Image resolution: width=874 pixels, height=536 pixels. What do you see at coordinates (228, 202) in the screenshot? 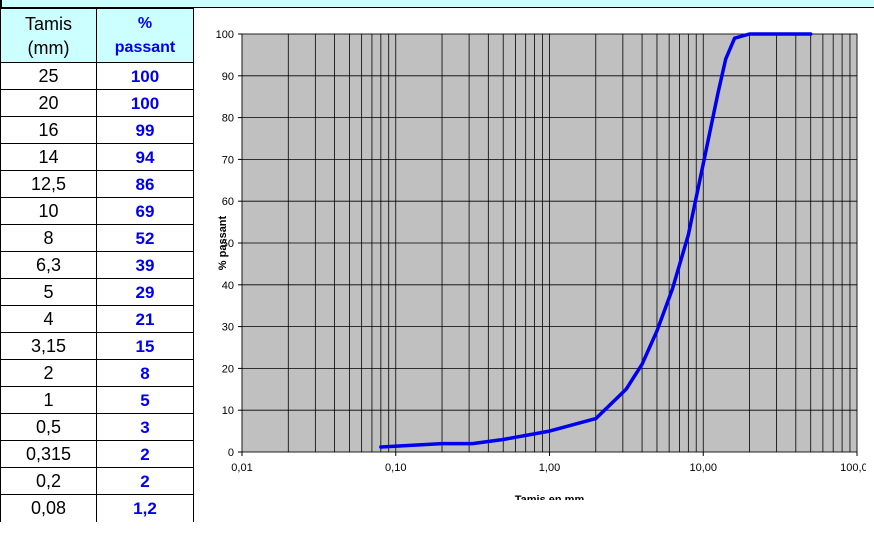
I see `y-tick-label: 60` at bounding box center [228, 202].